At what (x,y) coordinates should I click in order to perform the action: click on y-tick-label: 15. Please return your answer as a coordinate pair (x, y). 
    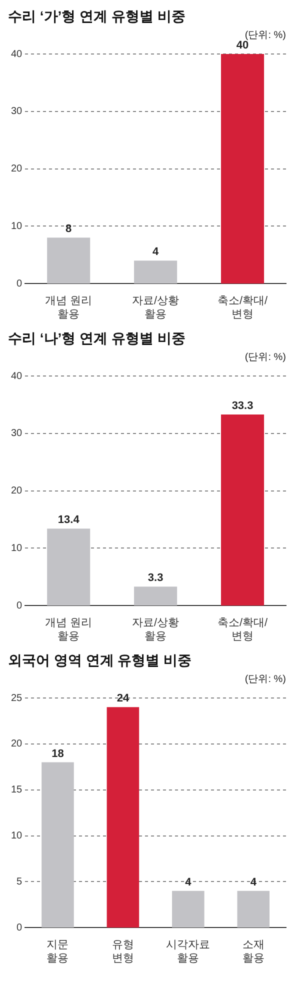
    Looking at the image, I should click on (17, 790).